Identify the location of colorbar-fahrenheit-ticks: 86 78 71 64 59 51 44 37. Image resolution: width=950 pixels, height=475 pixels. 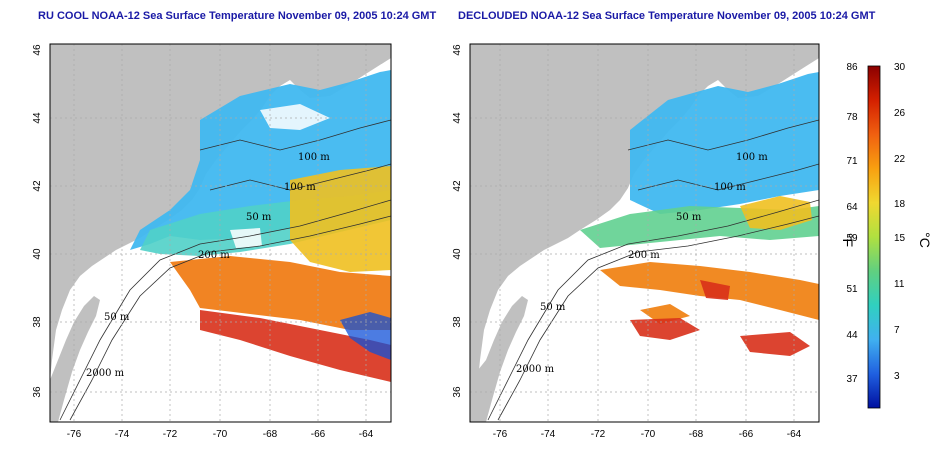
(852, 223).